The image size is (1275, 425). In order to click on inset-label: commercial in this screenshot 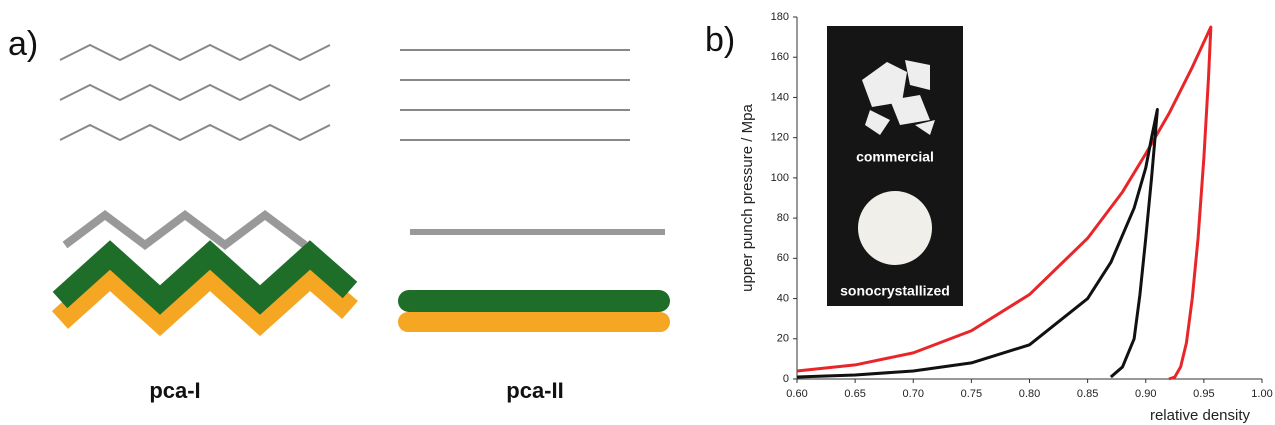, I will do `click(895, 157)`.